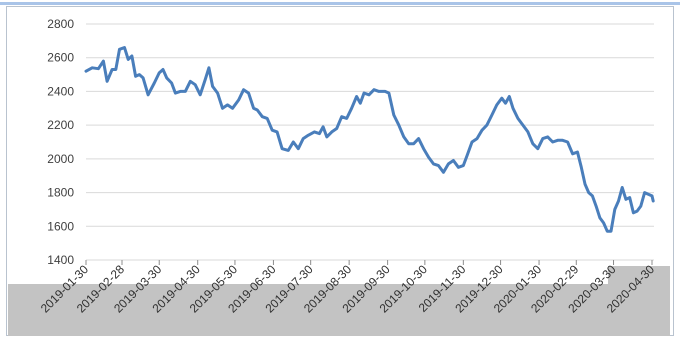 The width and height of the screenshot is (680, 342). Describe the element at coordinates (639, 276) in the screenshot. I see `corner-grey-block` at that location.